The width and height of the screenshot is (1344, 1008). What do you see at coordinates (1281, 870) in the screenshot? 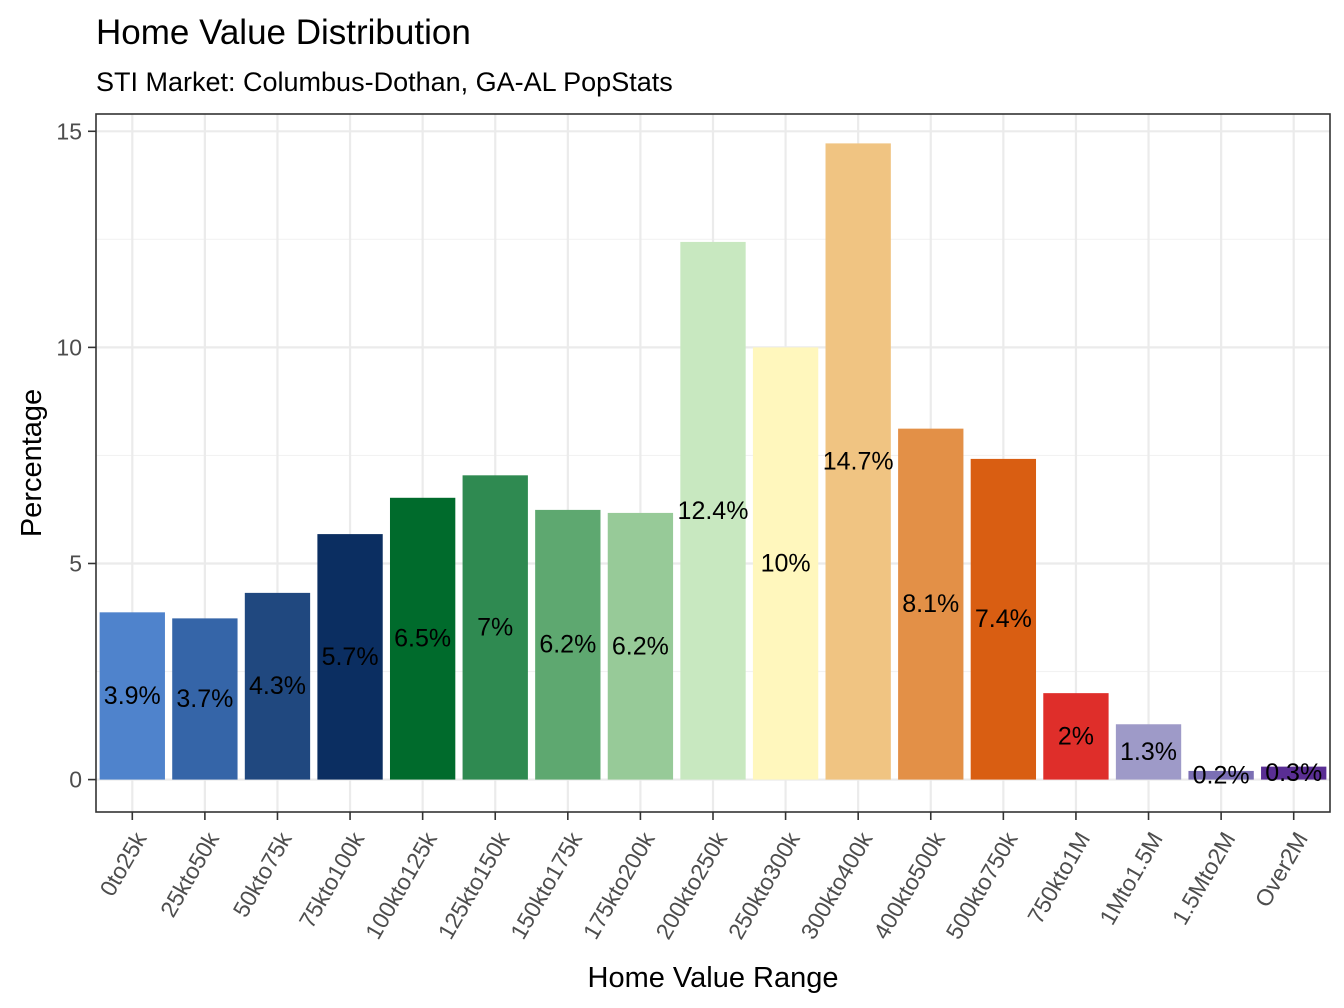
I see `x-tick-label: Over2M` at bounding box center [1281, 870].